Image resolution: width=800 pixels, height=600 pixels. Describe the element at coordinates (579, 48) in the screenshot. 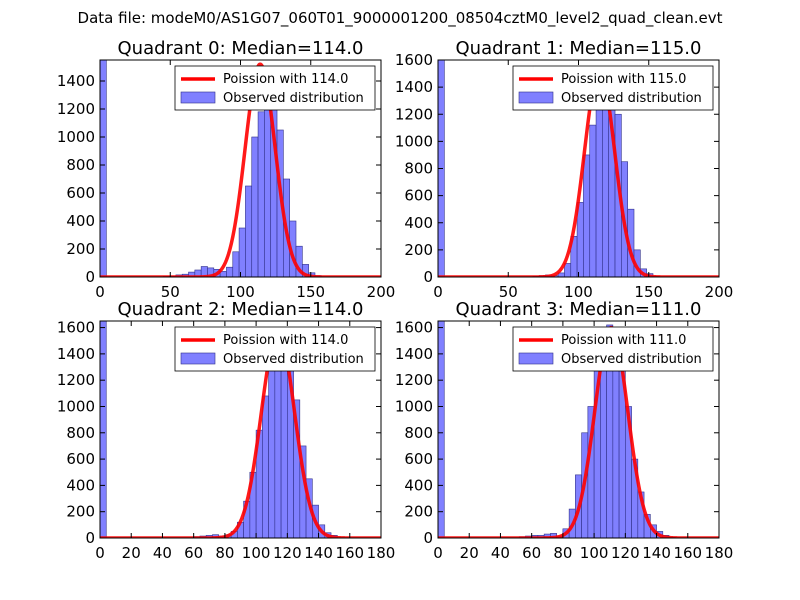

I see `chart-title: Quadrant 1: Median=115.0` at that location.